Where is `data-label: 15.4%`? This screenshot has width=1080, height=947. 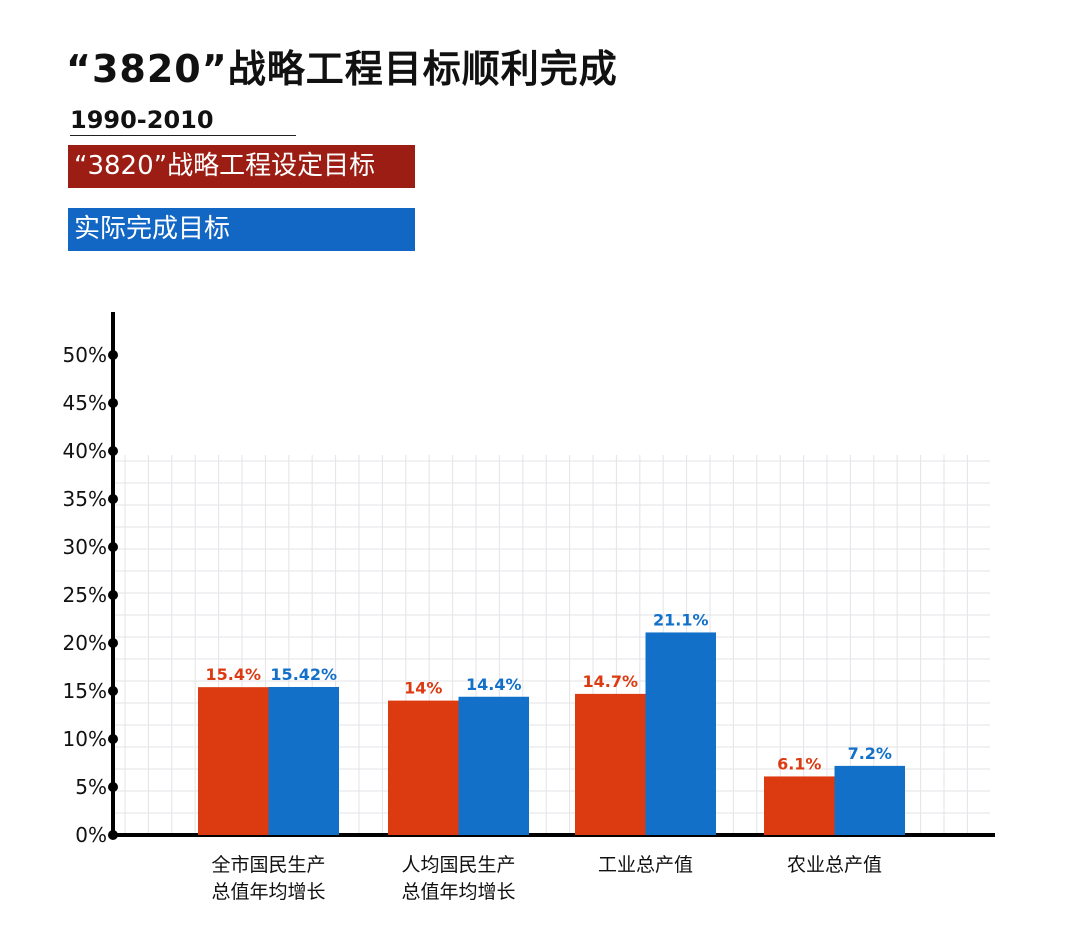 data-label: 15.4% is located at coordinates (233, 674).